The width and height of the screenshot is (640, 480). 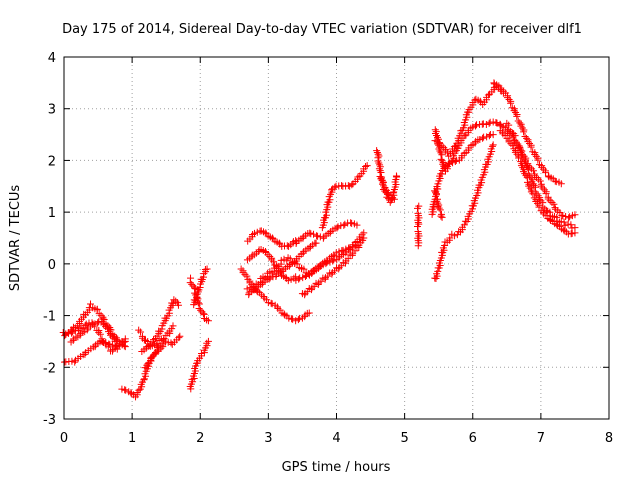 I want to click on x-tick-label: 4, so click(x=336, y=438).